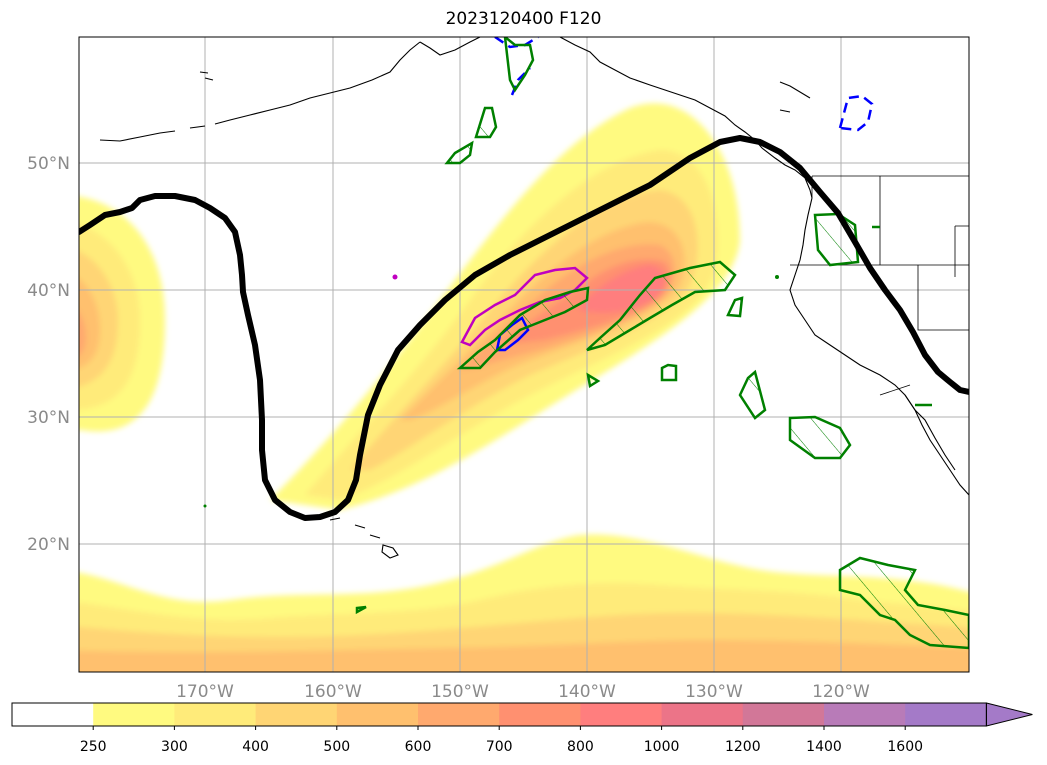  I want to click on lat-label: 30°N, so click(48, 418).